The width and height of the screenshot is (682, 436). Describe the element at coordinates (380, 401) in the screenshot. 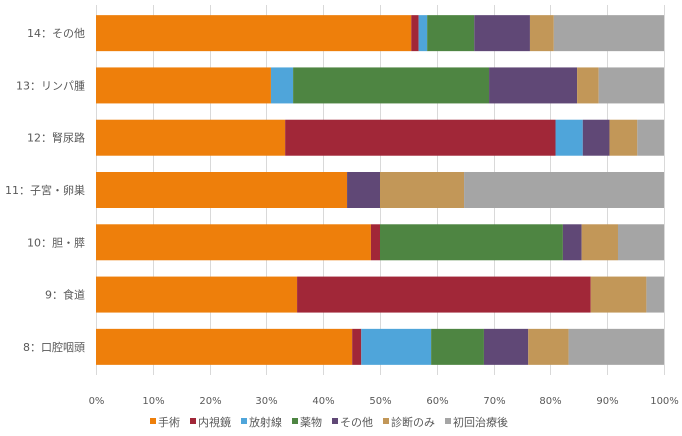

I see `x-tick-label: 50%` at that location.